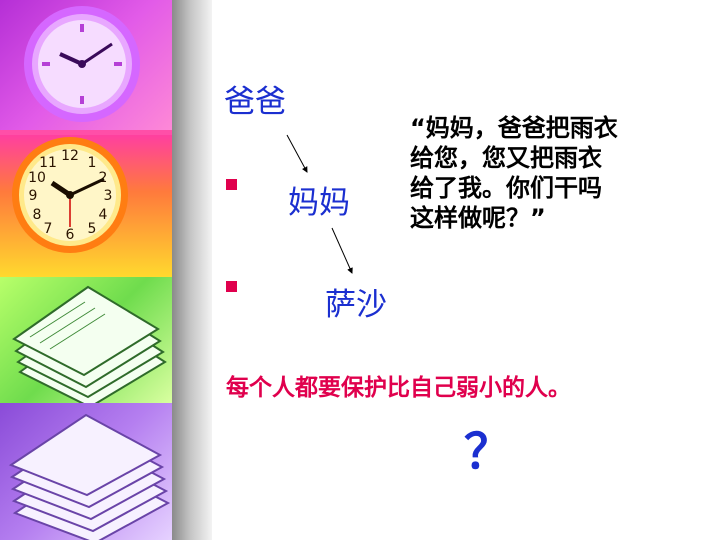 The image size is (720, 540). What do you see at coordinates (92, 229) in the screenshot?
I see `svg-text: 5` at bounding box center [92, 229].